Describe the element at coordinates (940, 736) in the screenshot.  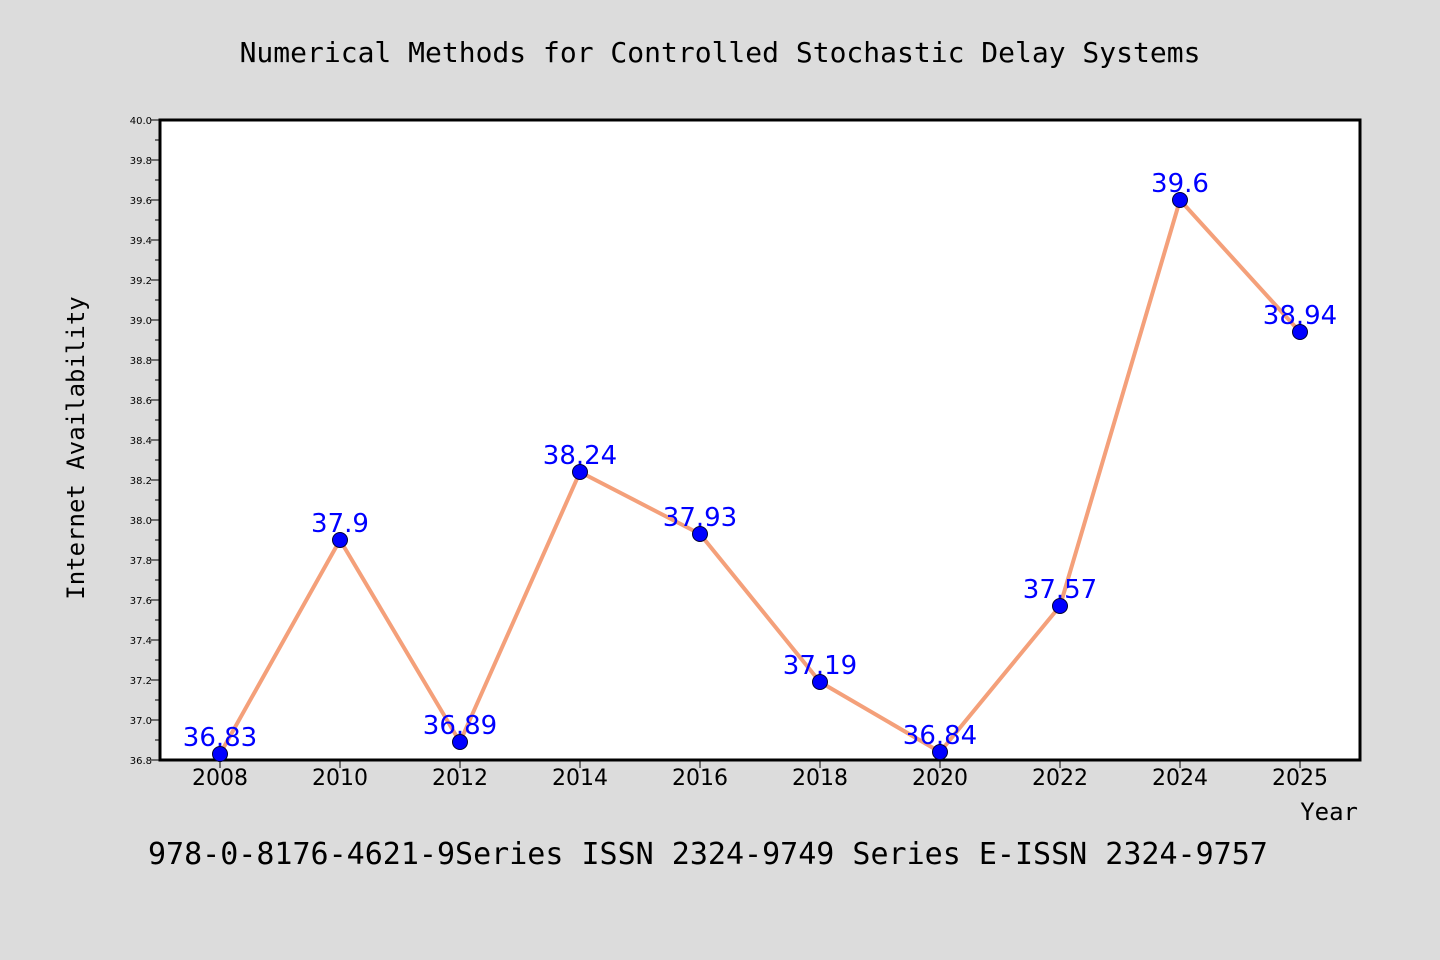
I see `data-label: 36.84` at that location.